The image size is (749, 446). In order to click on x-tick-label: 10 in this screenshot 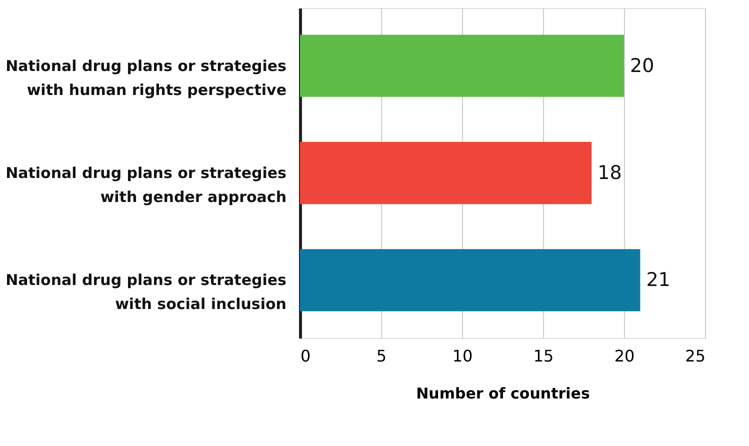, I will do `click(462, 356)`.